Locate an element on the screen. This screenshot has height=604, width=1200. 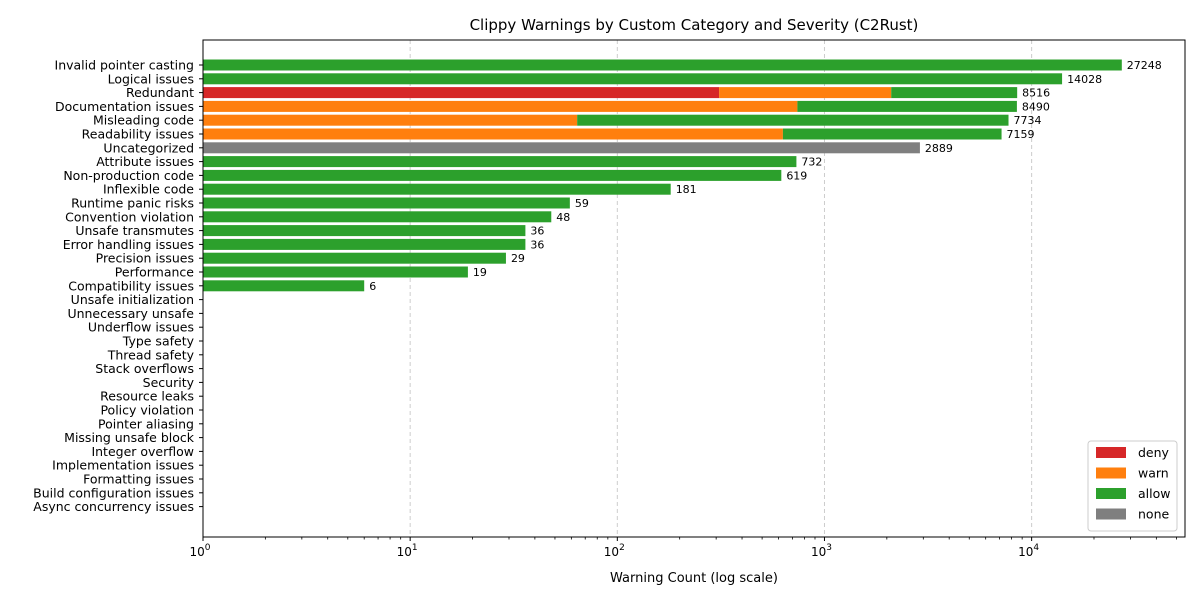
x-axis: 10⁰ 10¹ 10² 10³ 10⁴ is located at coordinates (683, 548).